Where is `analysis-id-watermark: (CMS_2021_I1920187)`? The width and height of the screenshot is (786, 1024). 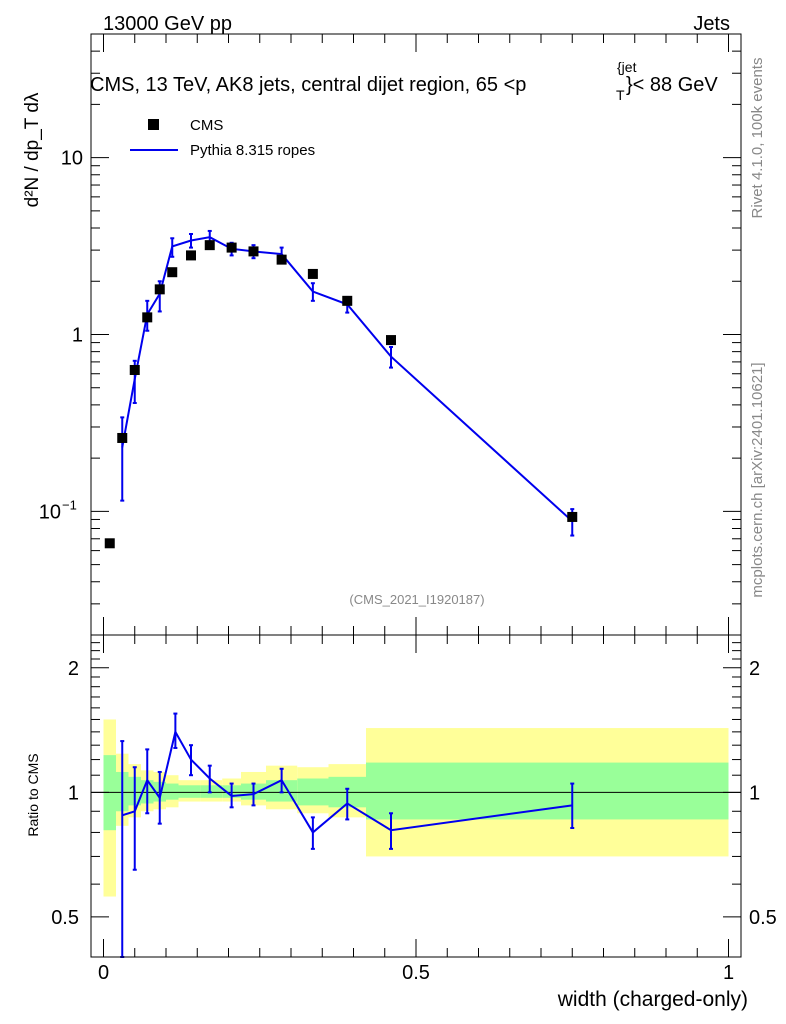
analysis-id-watermark: (CMS_2021_I1920187) is located at coordinates (416, 599).